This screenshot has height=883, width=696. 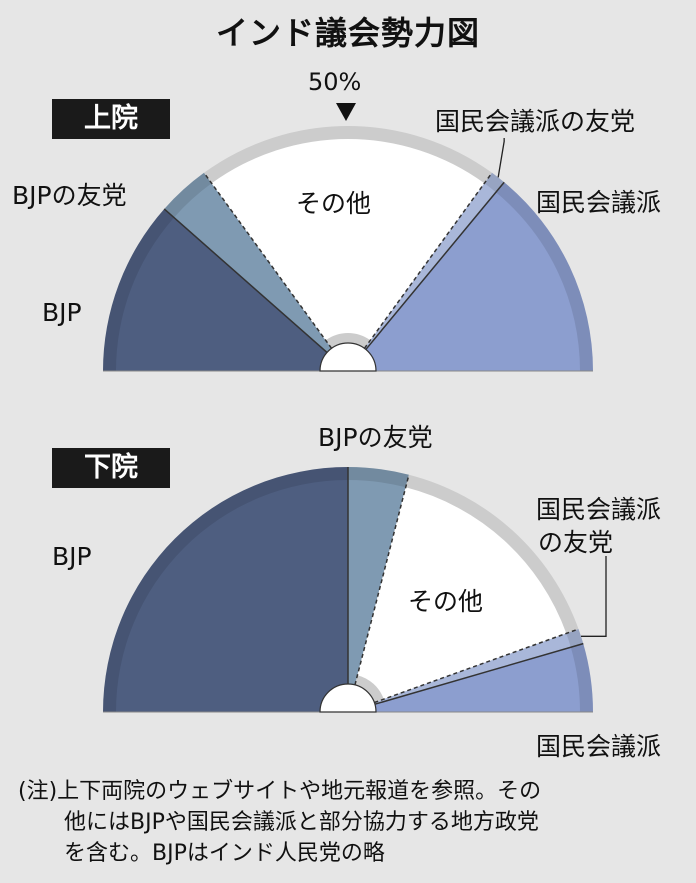 I want to click on upper-house-badge: 上院, so click(x=111, y=119).